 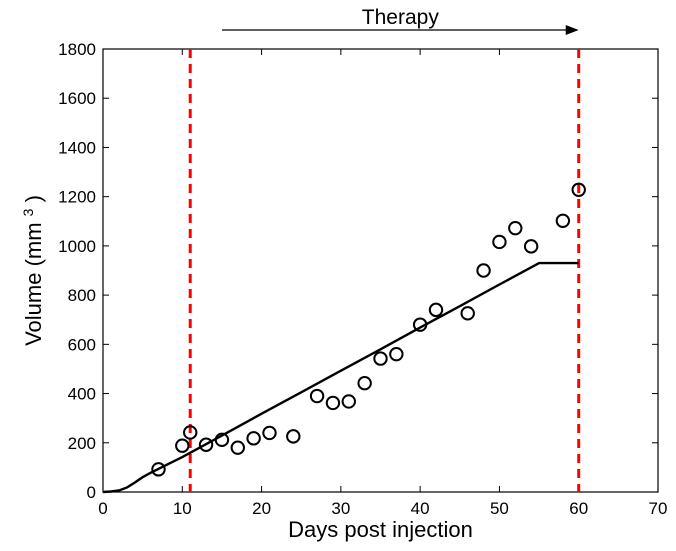 I want to click on y-axis-label-superscript: 3, so click(x=28, y=212).